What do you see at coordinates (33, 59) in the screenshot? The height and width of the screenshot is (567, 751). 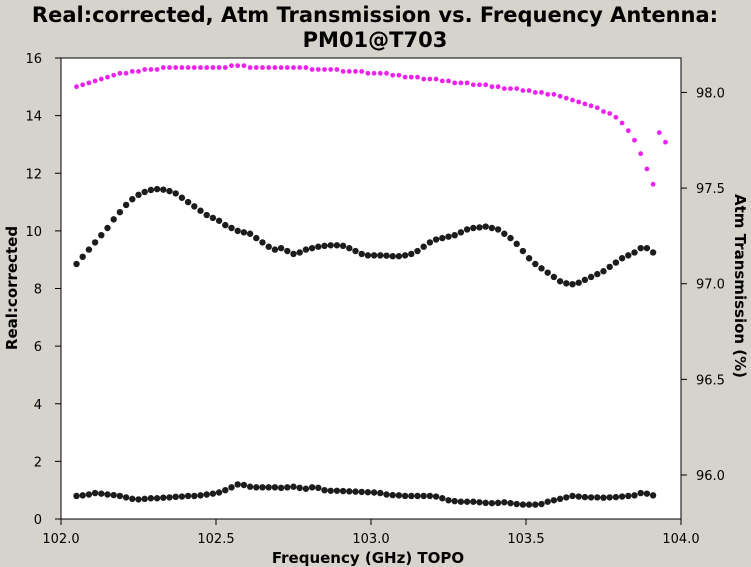 I see `y-tick-label: 16` at bounding box center [33, 59].